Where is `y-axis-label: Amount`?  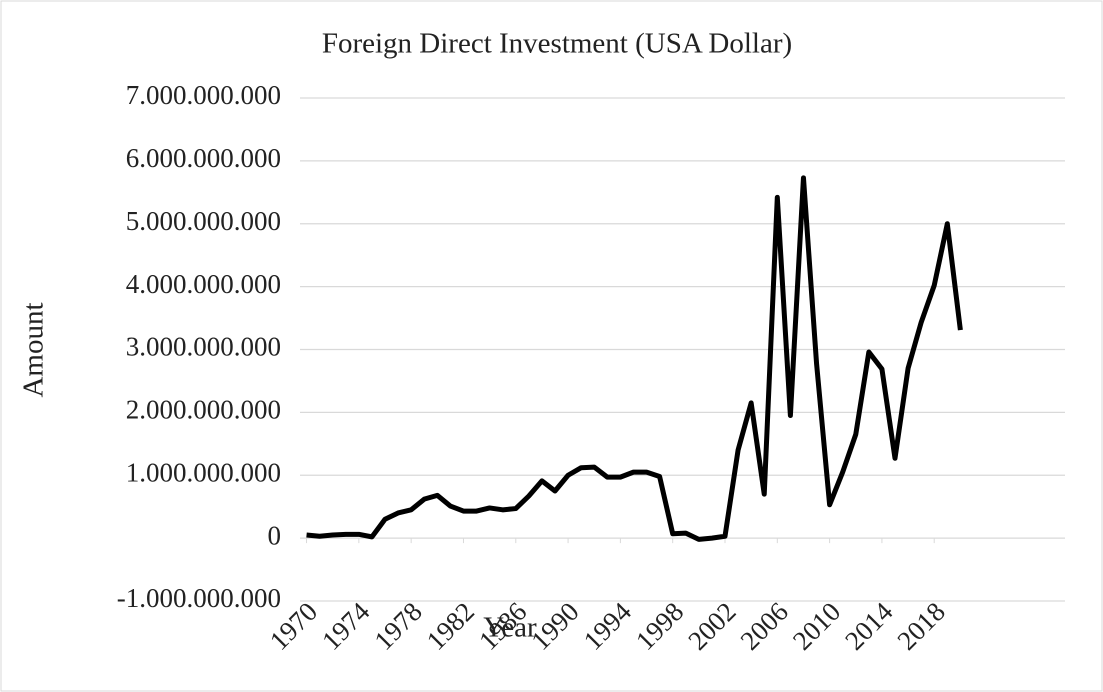 y-axis-label: Amount is located at coordinates (34, 349).